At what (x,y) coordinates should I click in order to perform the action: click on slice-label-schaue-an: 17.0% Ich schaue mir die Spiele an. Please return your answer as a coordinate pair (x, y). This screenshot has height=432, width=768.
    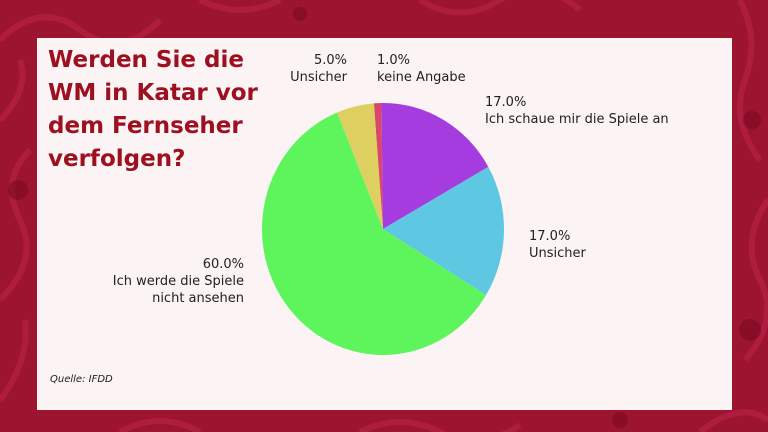
    Looking at the image, I should click on (577, 111).